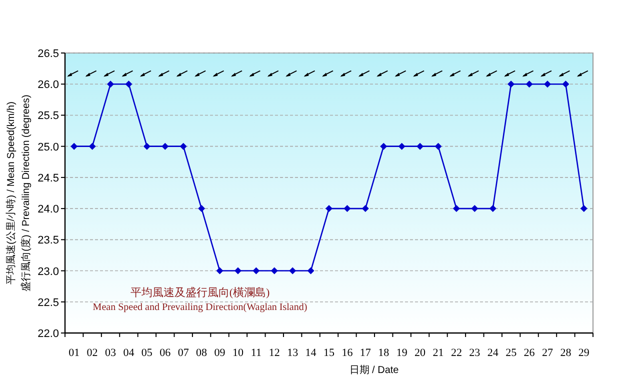 This screenshot has width=631, height=387. Describe the element at coordinates (18, 193) in the screenshot. I see `y-axis-title: 平均風速(公里/小時) / Mean Speed(km/h) 盛行風向(度) / Prevailing Direction (degrees)` at that location.